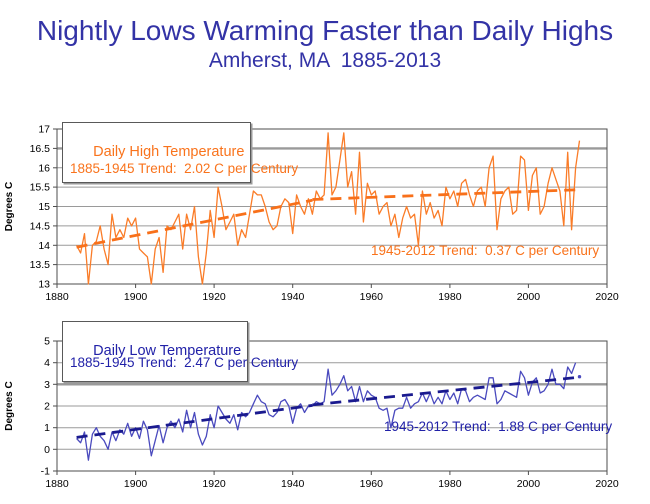 The height and width of the screenshot is (504, 650). I want to click on y-tick-label: 5, so click(47, 342).